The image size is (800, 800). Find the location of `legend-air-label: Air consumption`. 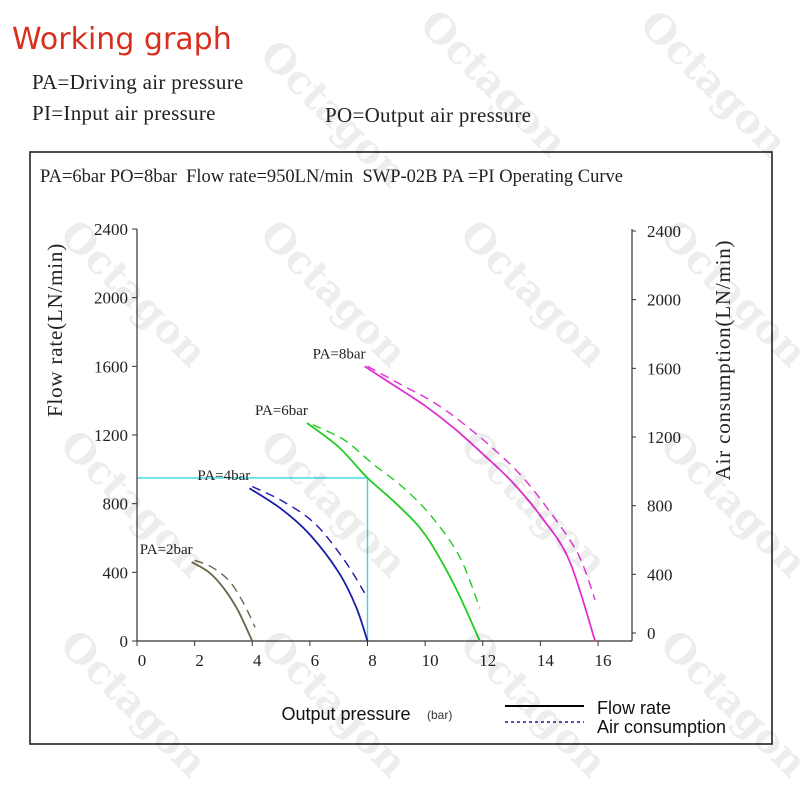

legend-air-label: Air consumption is located at coordinates (661, 727).